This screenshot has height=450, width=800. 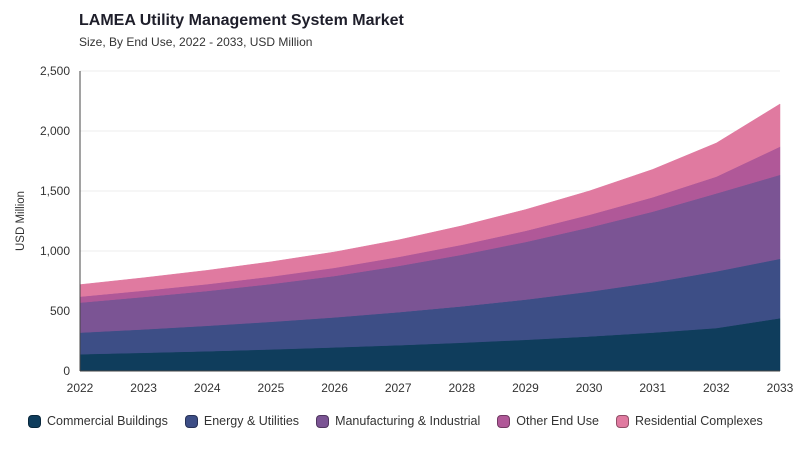 What do you see at coordinates (271, 388) in the screenshot?
I see `x-tick-label: 2025` at bounding box center [271, 388].